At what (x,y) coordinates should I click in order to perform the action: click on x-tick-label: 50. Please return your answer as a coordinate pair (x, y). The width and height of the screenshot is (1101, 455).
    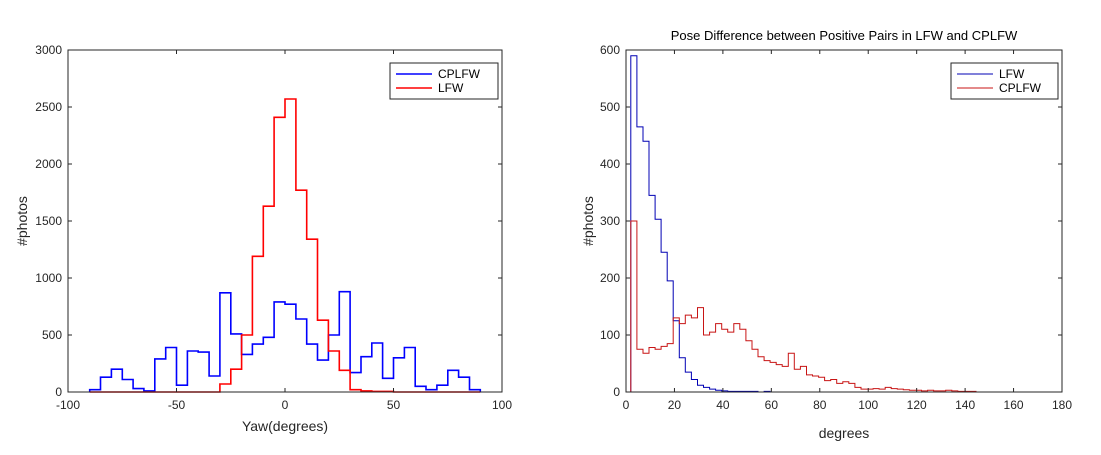
    Looking at the image, I should click on (394, 405).